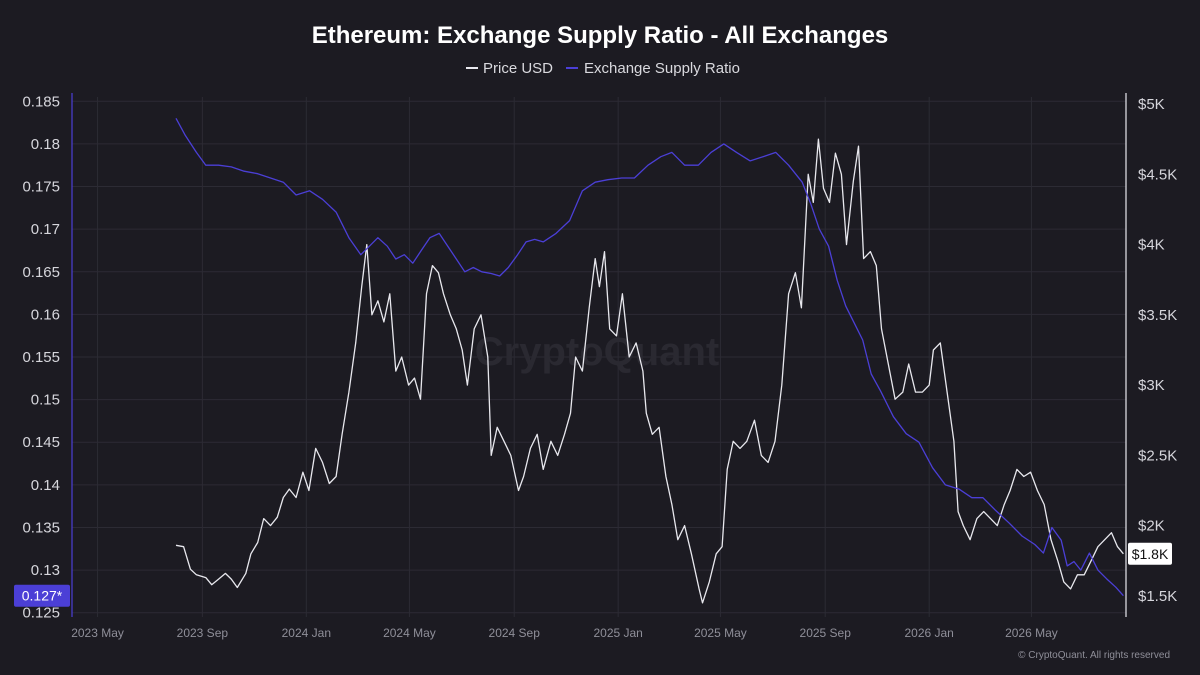 The height and width of the screenshot is (675, 1200). I want to click on y-right-tick-label: $2.5K, so click(1157, 455).